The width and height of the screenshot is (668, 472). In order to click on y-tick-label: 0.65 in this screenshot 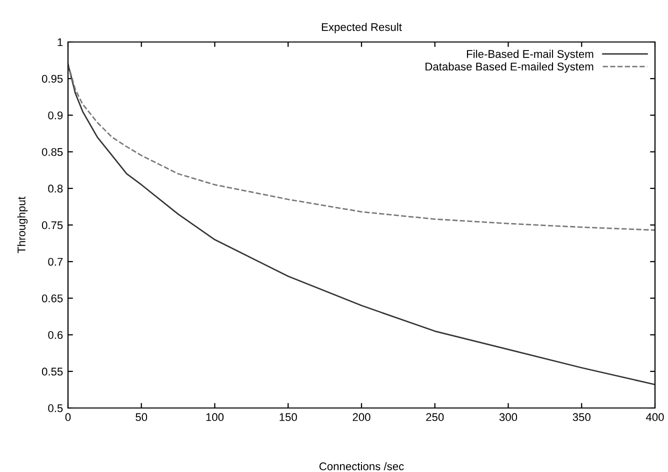, I will do `click(52, 298)`.